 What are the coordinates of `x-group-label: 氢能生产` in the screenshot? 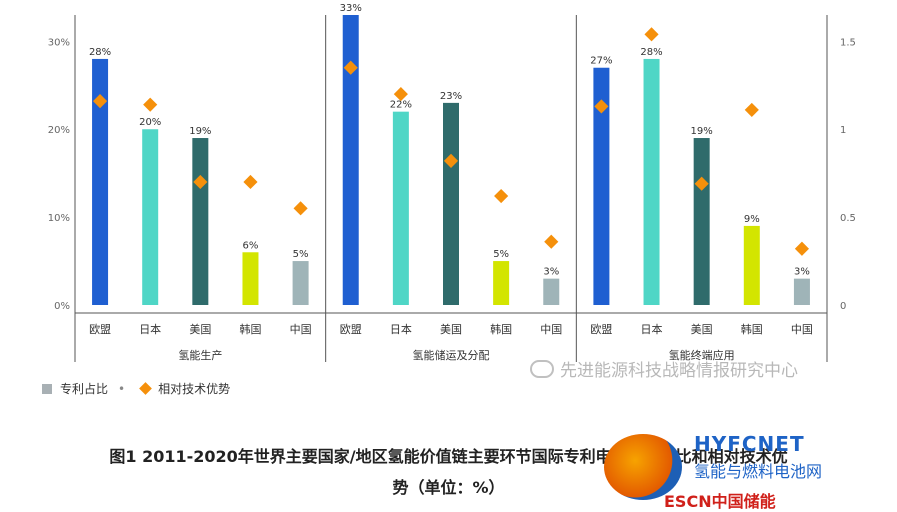 It's located at (200, 355).